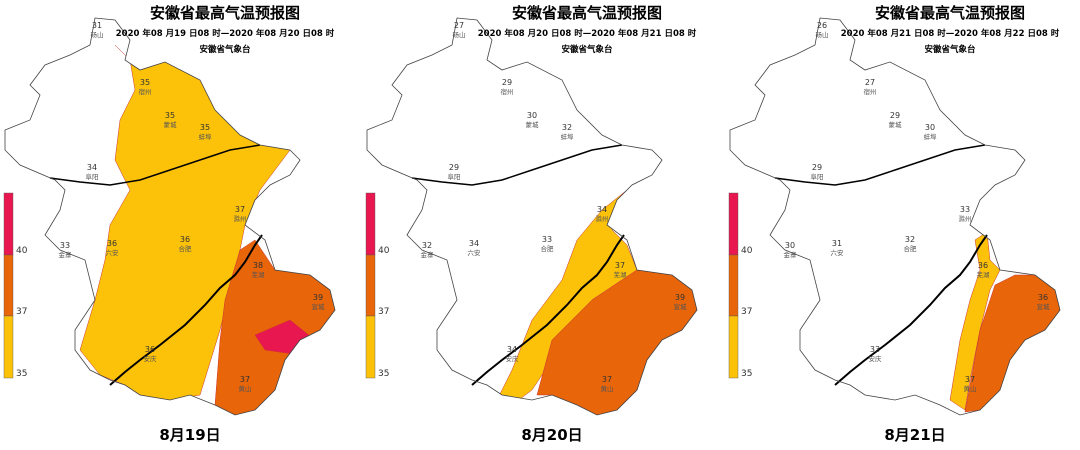 This screenshot has width=1080, height=450. Describe the element at coordinates (950, 33) in the screenshot. I see `map-period: 2020 年08 月21 日08 时—2020 年08 月22 日08 时` at that location.